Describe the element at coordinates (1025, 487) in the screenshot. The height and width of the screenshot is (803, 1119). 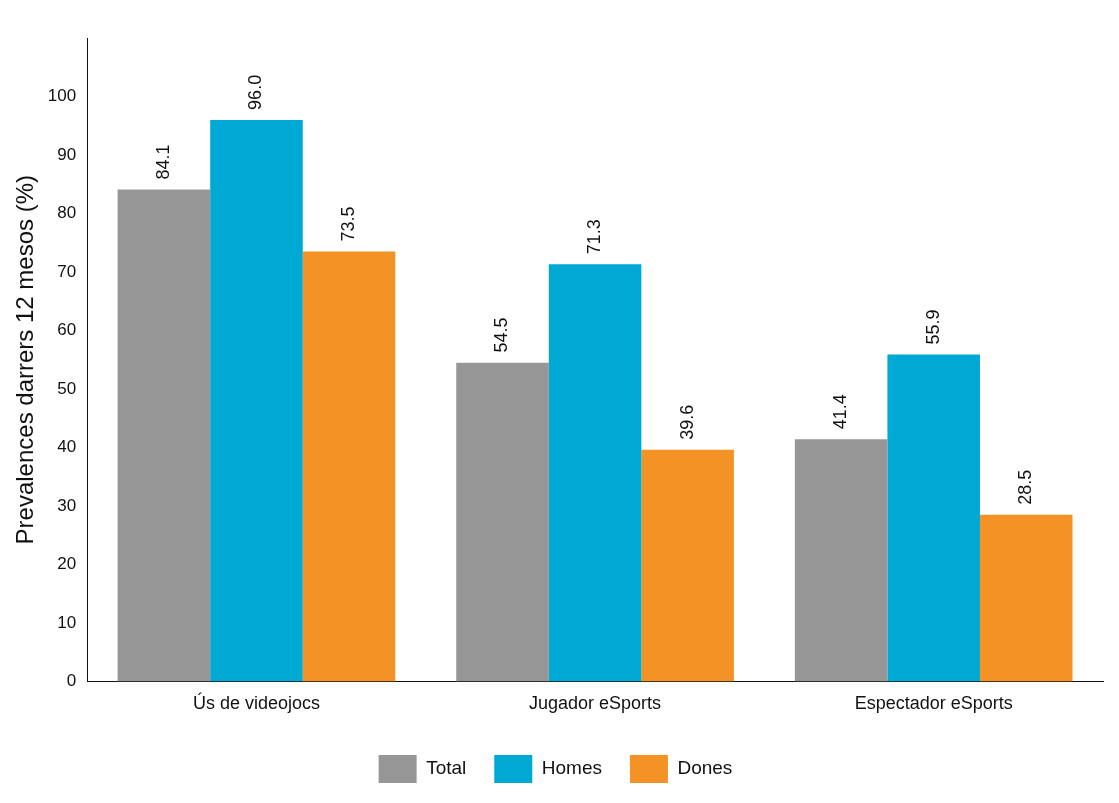
I see `data-label: 28.5` at that location.